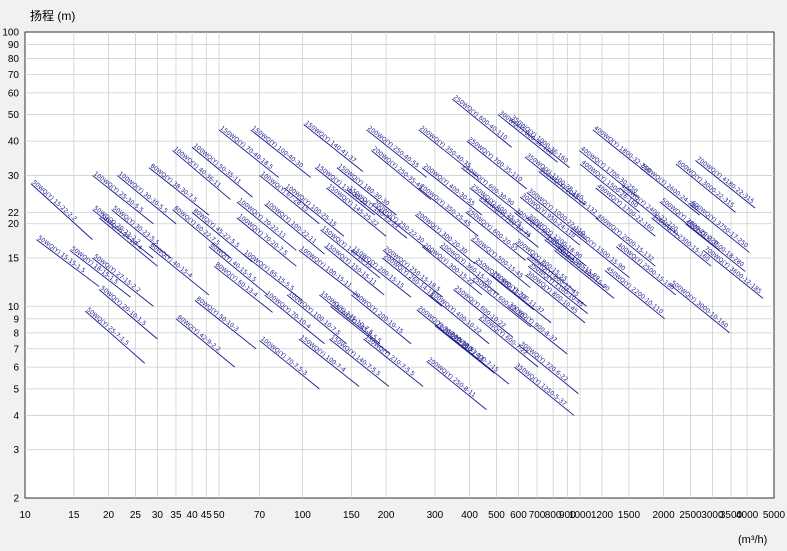 The image size is (787, 551). Describe the element at coordinates (14, 258) in the screenshot. I see `y-tick-label: 15` at that location.